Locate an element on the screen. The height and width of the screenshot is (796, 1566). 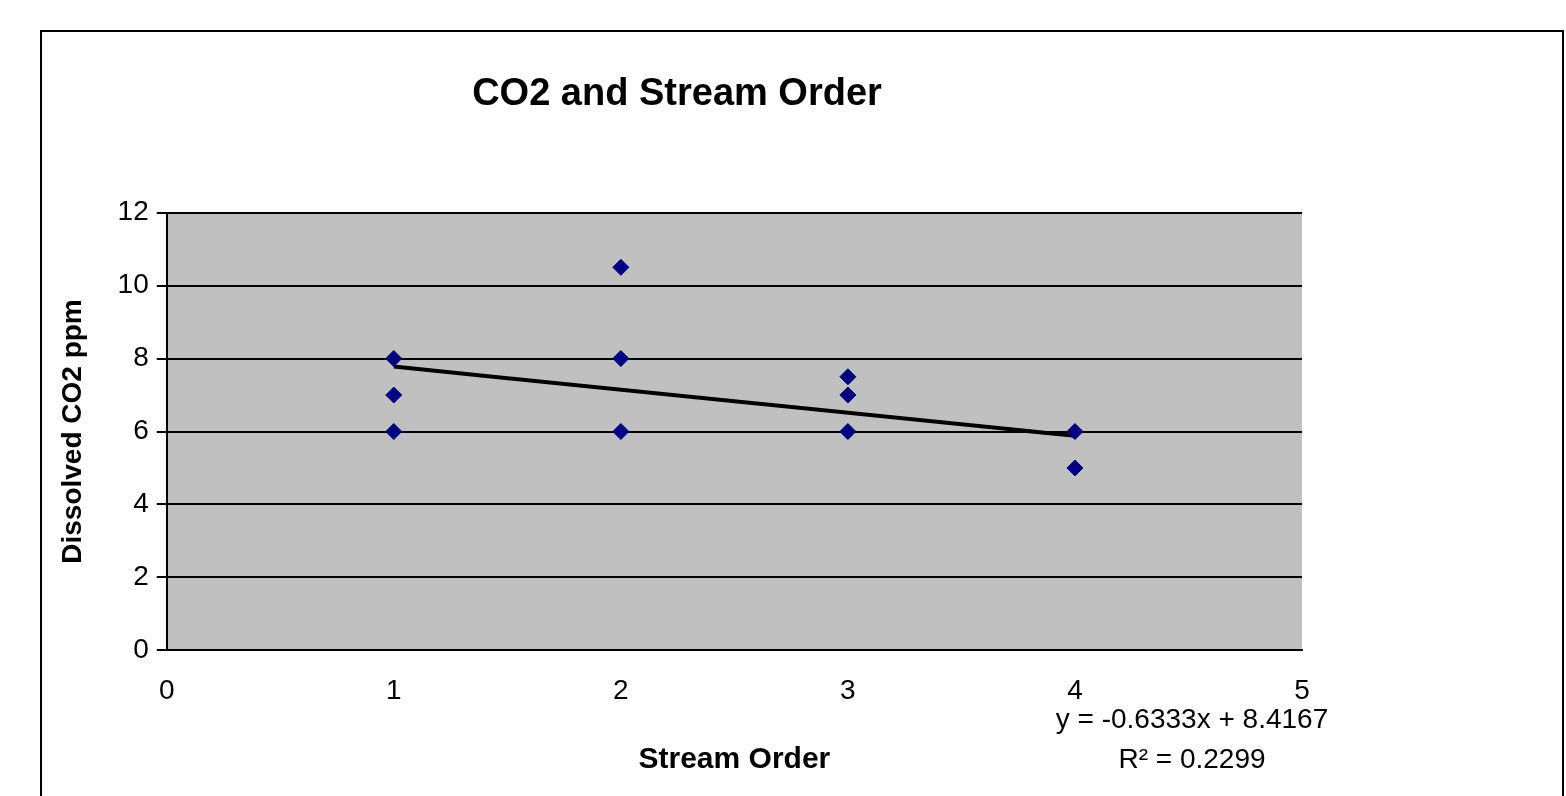
y-tick-label: 10 is located at coordinates (133, 284).